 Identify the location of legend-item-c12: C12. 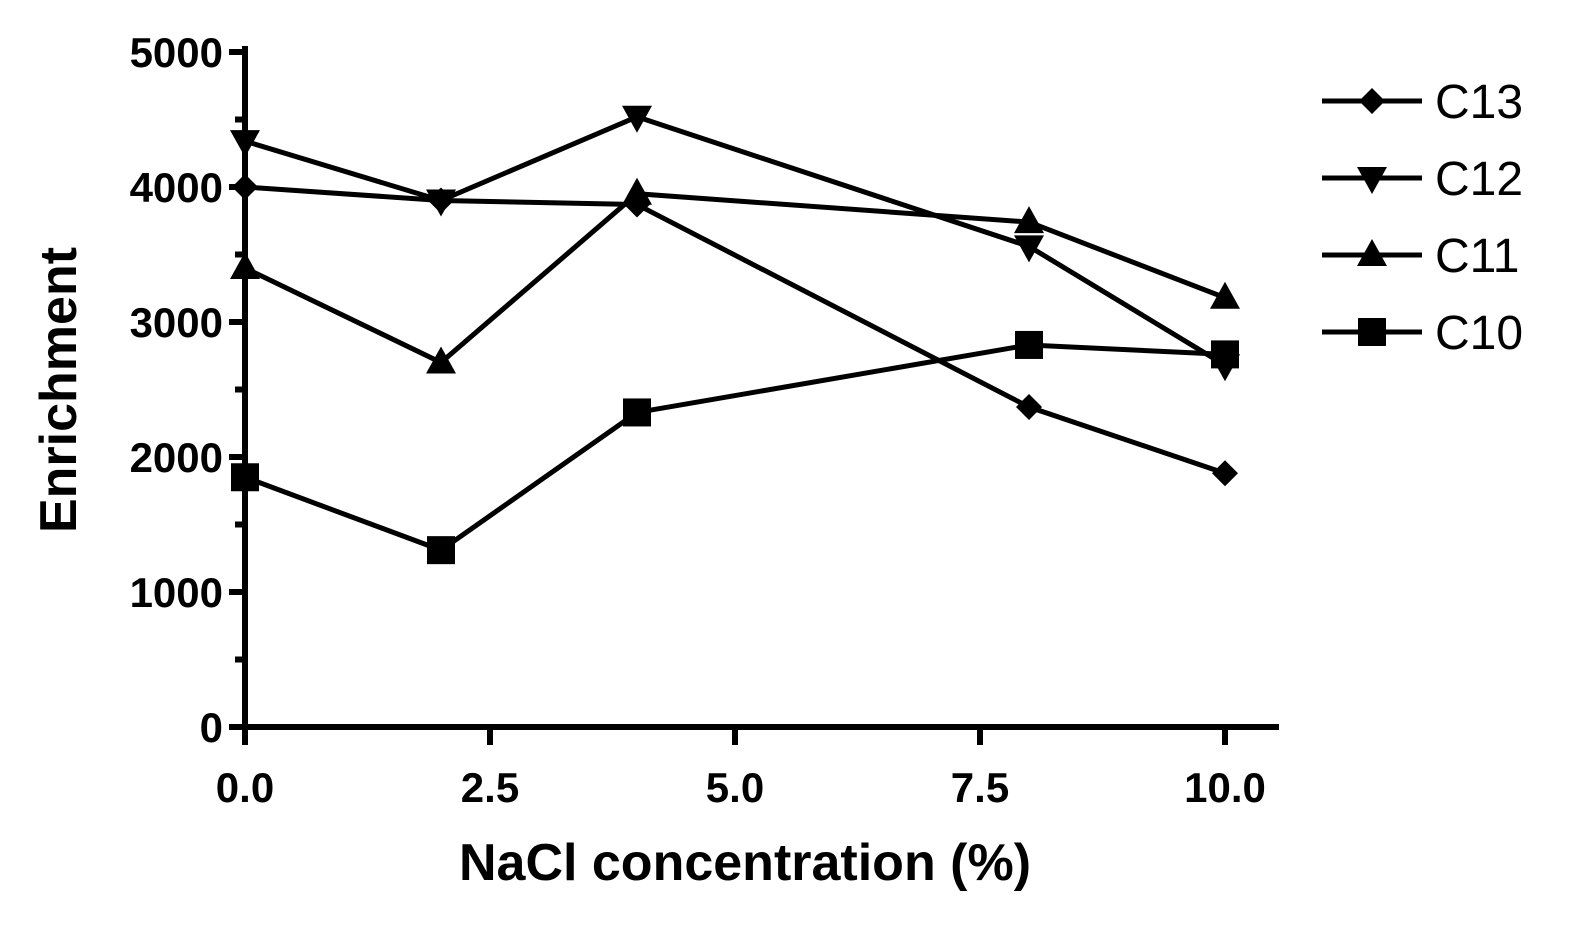
(1422, 179).